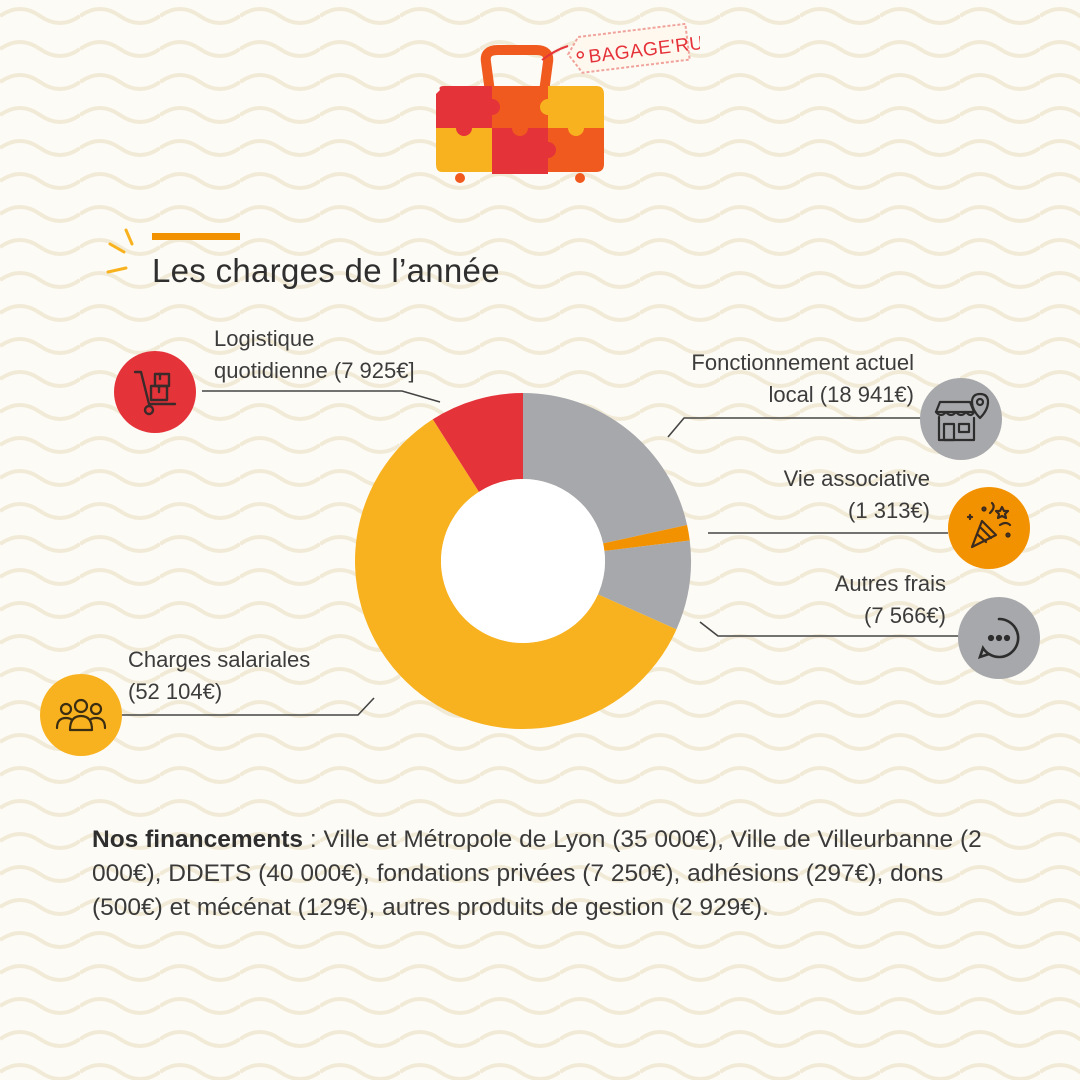 The height and width of the screenshot is (1080, 1080). Describe the element at coordinates (326, 270) in the screenshot. I see `page-title: Les charges de l’année` at that location.